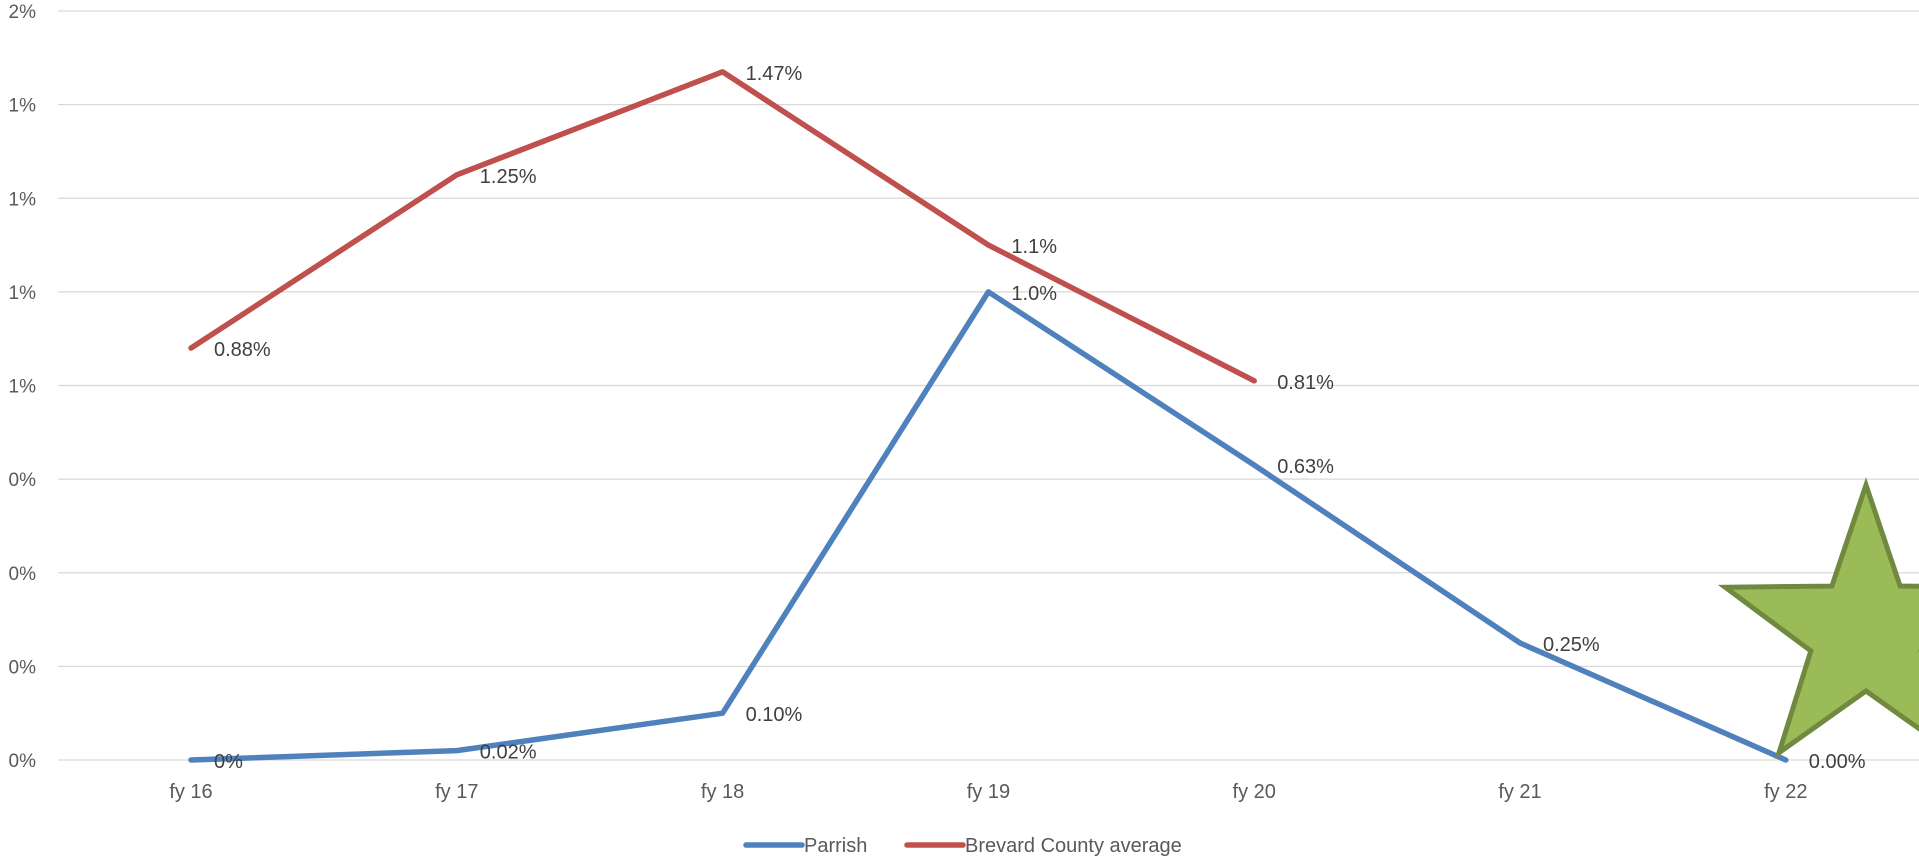 The height and width of the screenshot is (861, 1919). What do you see at coordinates (508, 753) in the screenshot?
I see `data-label: 0.02%` at bounding box center [508, 753].